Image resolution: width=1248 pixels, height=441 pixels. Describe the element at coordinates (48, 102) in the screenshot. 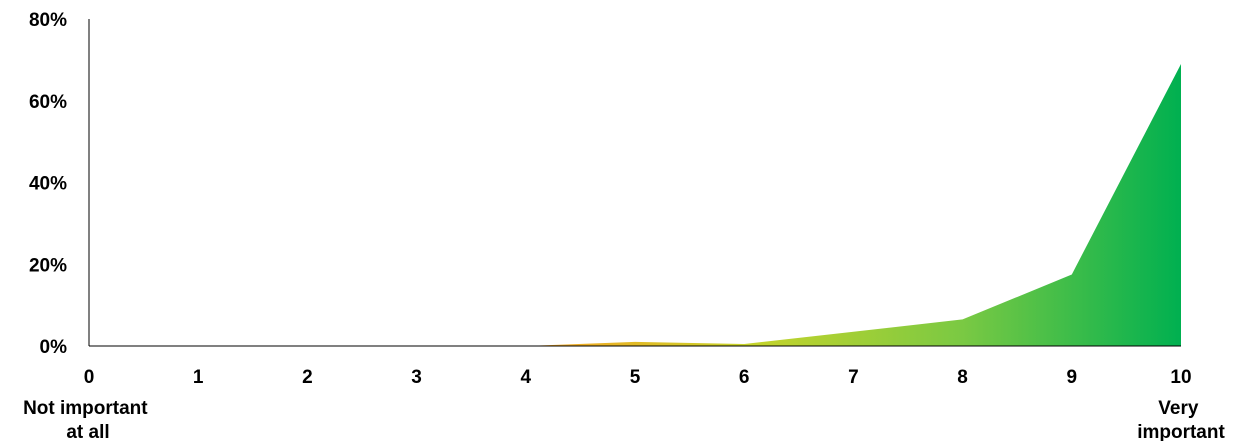

I see `y-tick-label: 60%` at that location.